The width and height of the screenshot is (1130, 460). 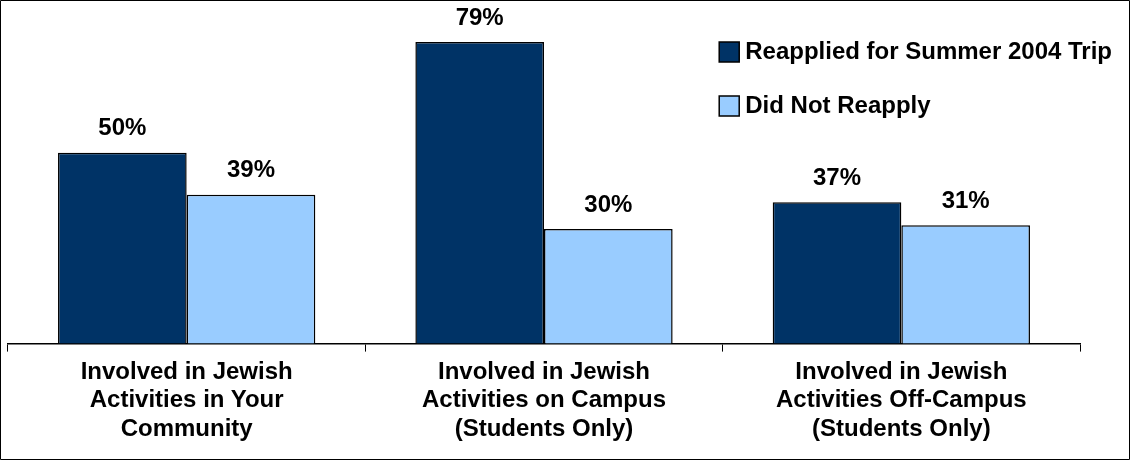 I want to click on legend-label: Did Not Reapply, so click(x=838, y=104).